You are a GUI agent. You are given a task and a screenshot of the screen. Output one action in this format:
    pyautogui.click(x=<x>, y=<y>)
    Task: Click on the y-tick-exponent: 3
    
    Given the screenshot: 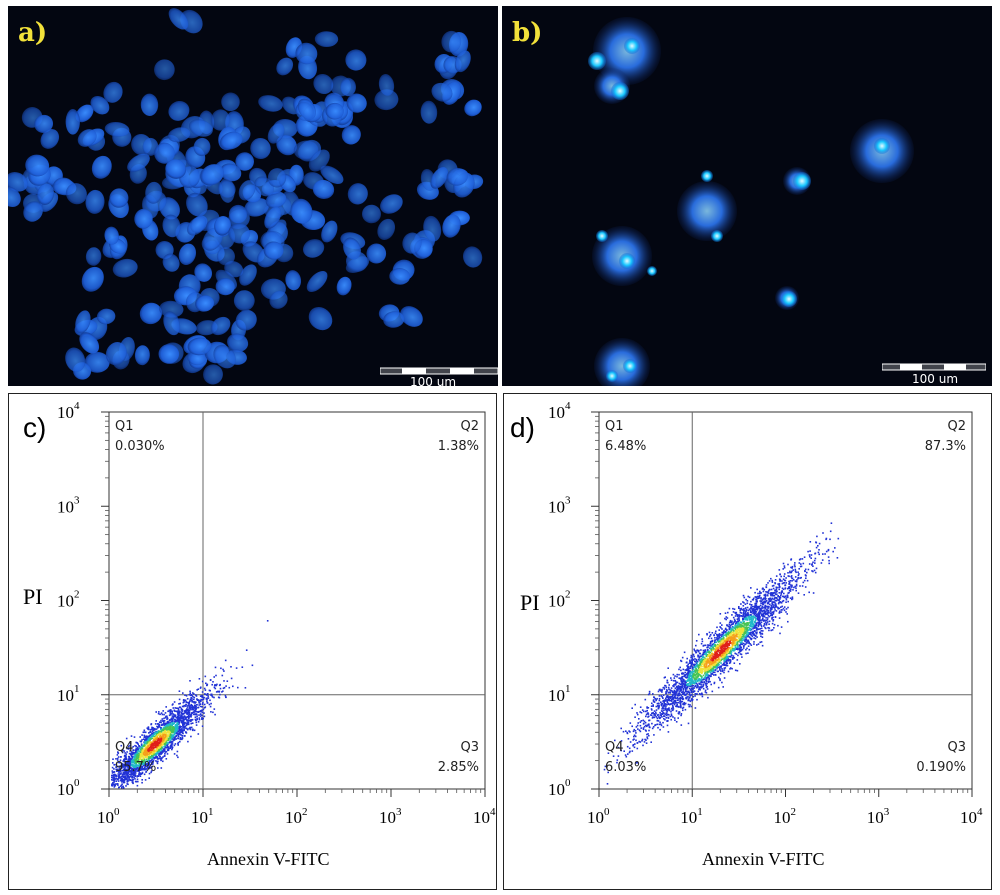 What is the action you would take?
    pyautogui.click(x=77, y=500)
    